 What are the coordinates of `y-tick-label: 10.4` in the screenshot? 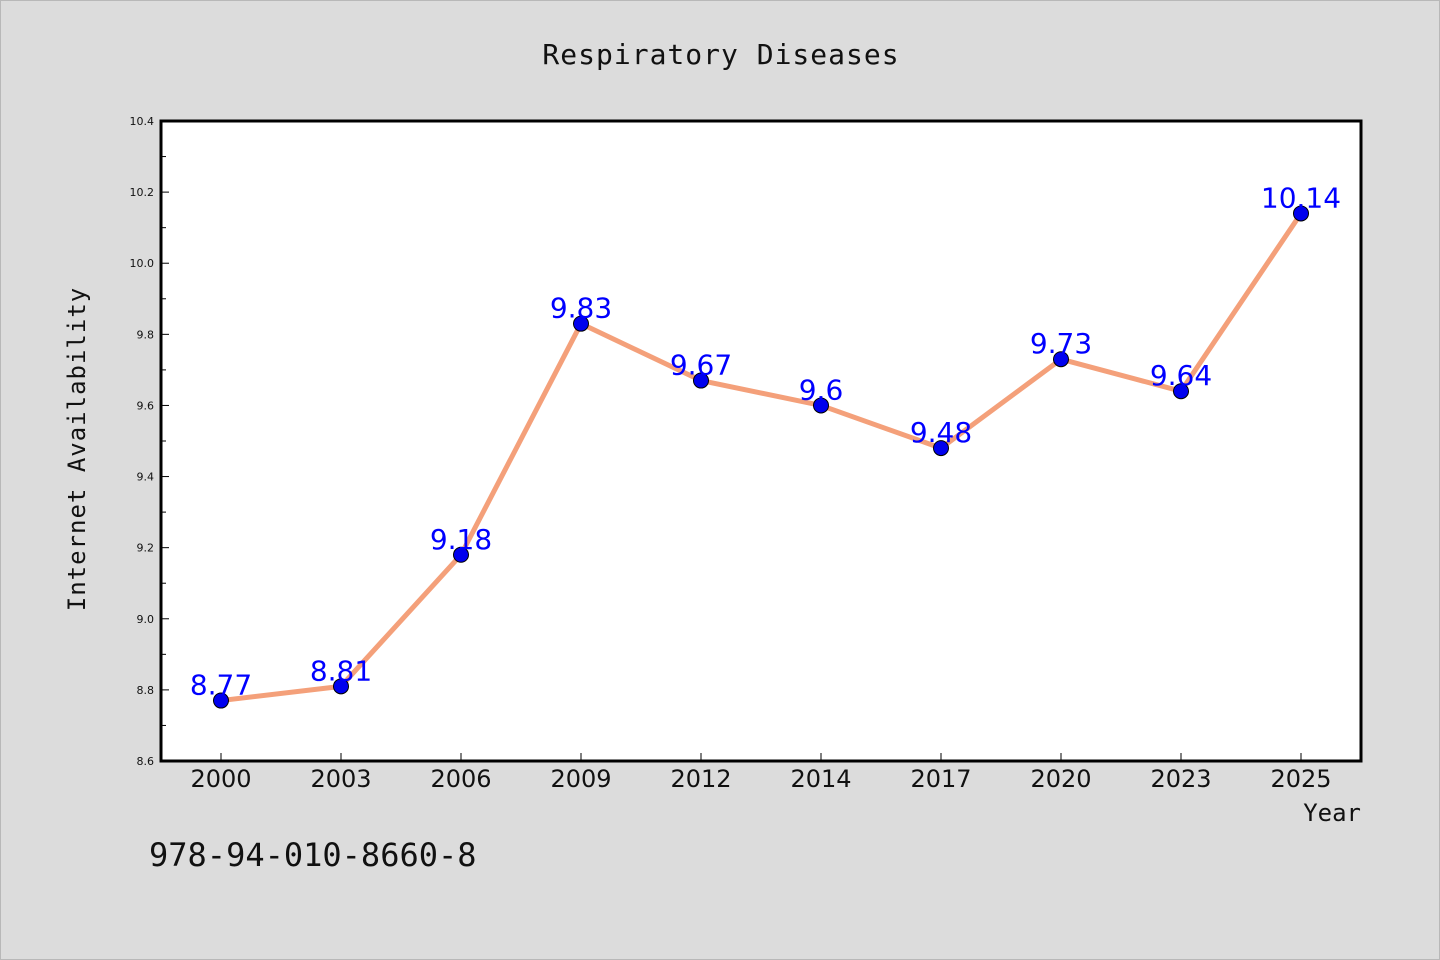 It's located at (142, 121).